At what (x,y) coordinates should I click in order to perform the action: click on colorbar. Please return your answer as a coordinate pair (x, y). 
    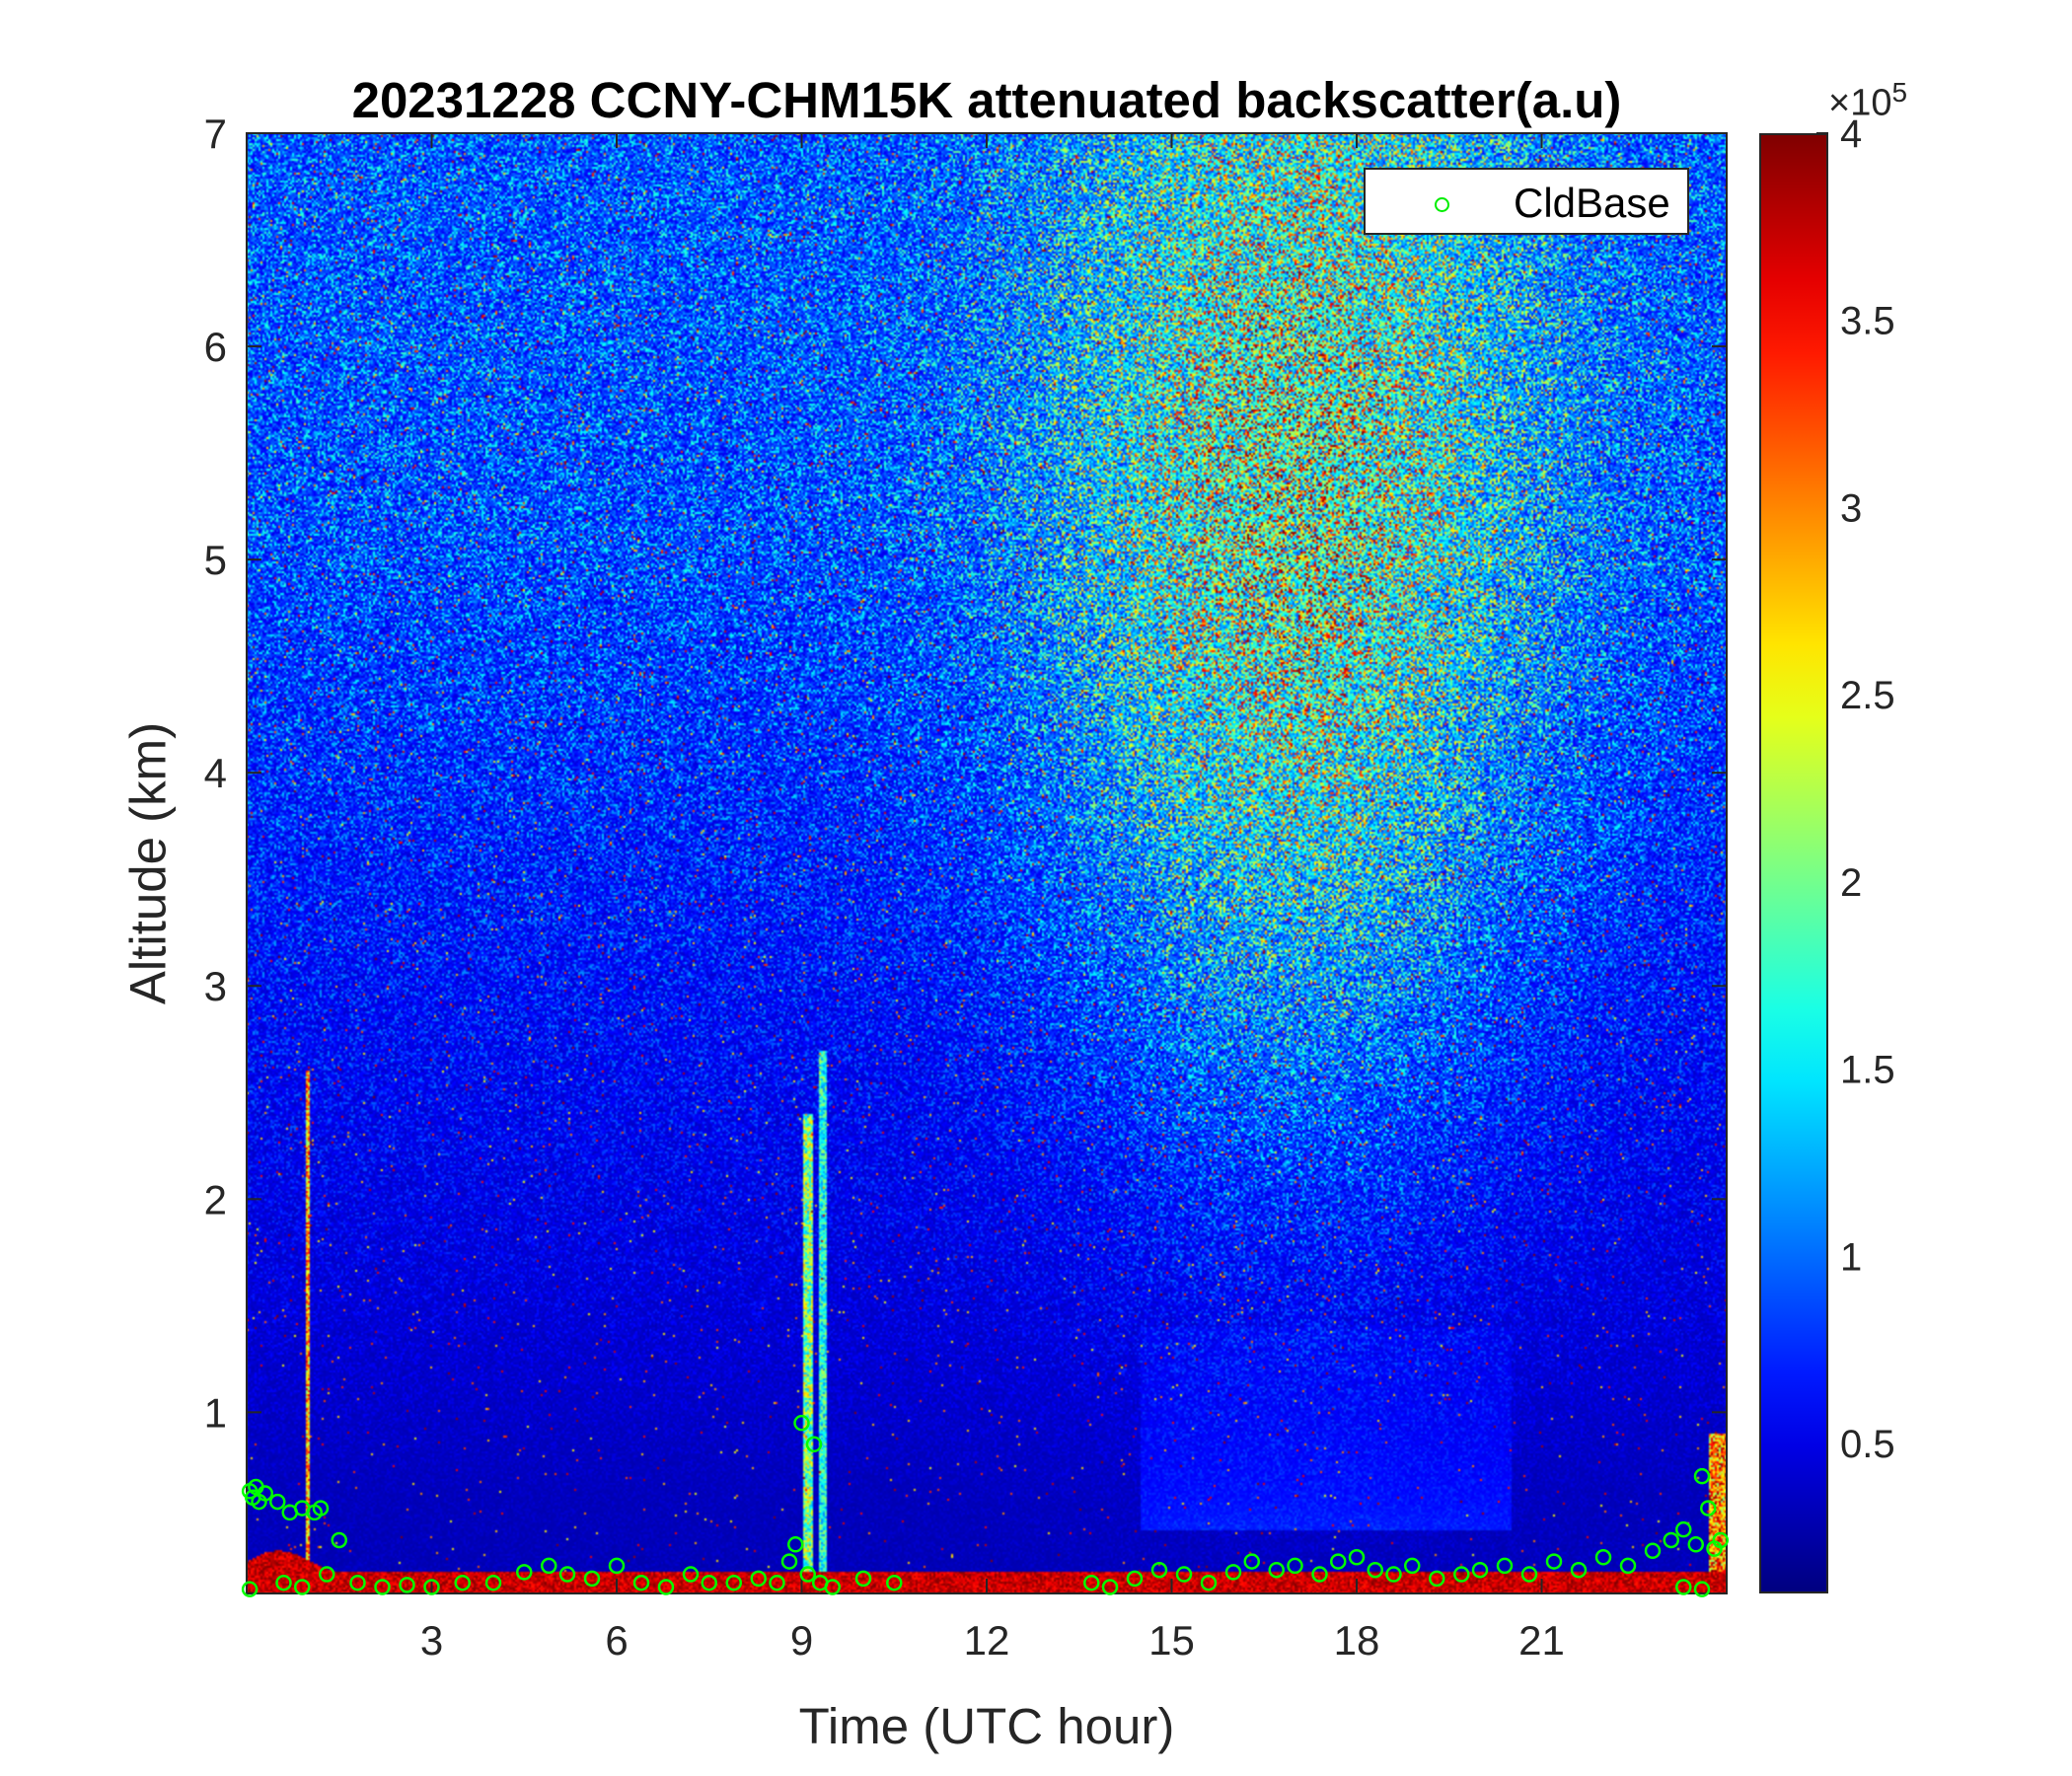
    Looking at the image, I should click on (1794, 863).